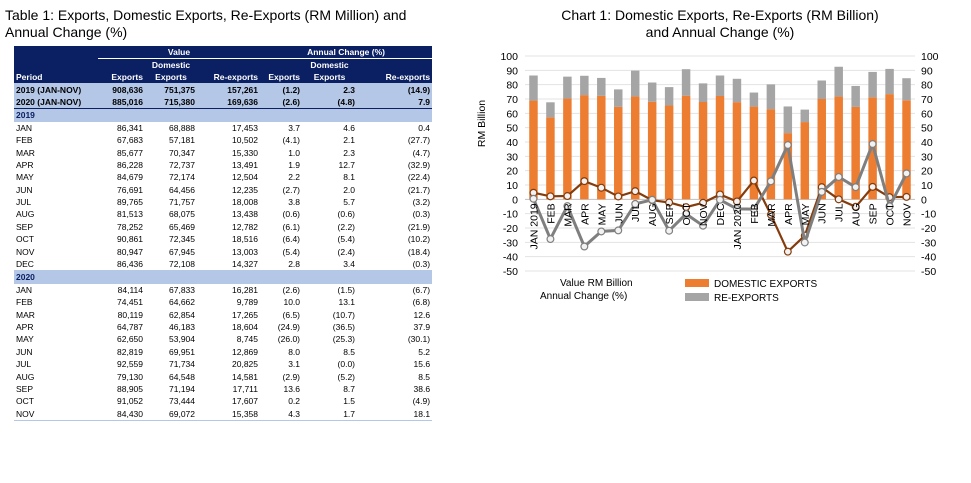  I want to click on cell-period: 2019 (JAN-NOV), so click(56, 89).